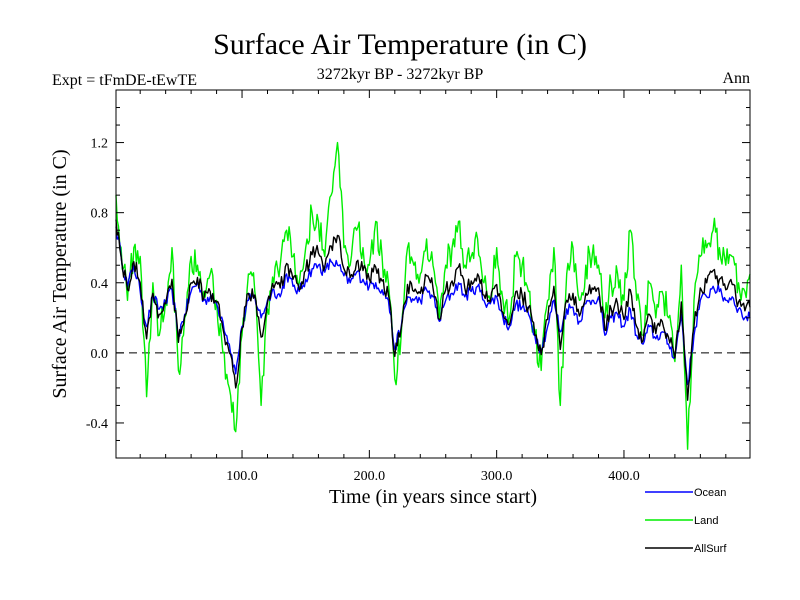 The image size is (800, 600). Describe the element at coordinates (370, 476) in the screenshot. I see `x-tick-label: 200.0` at that location.